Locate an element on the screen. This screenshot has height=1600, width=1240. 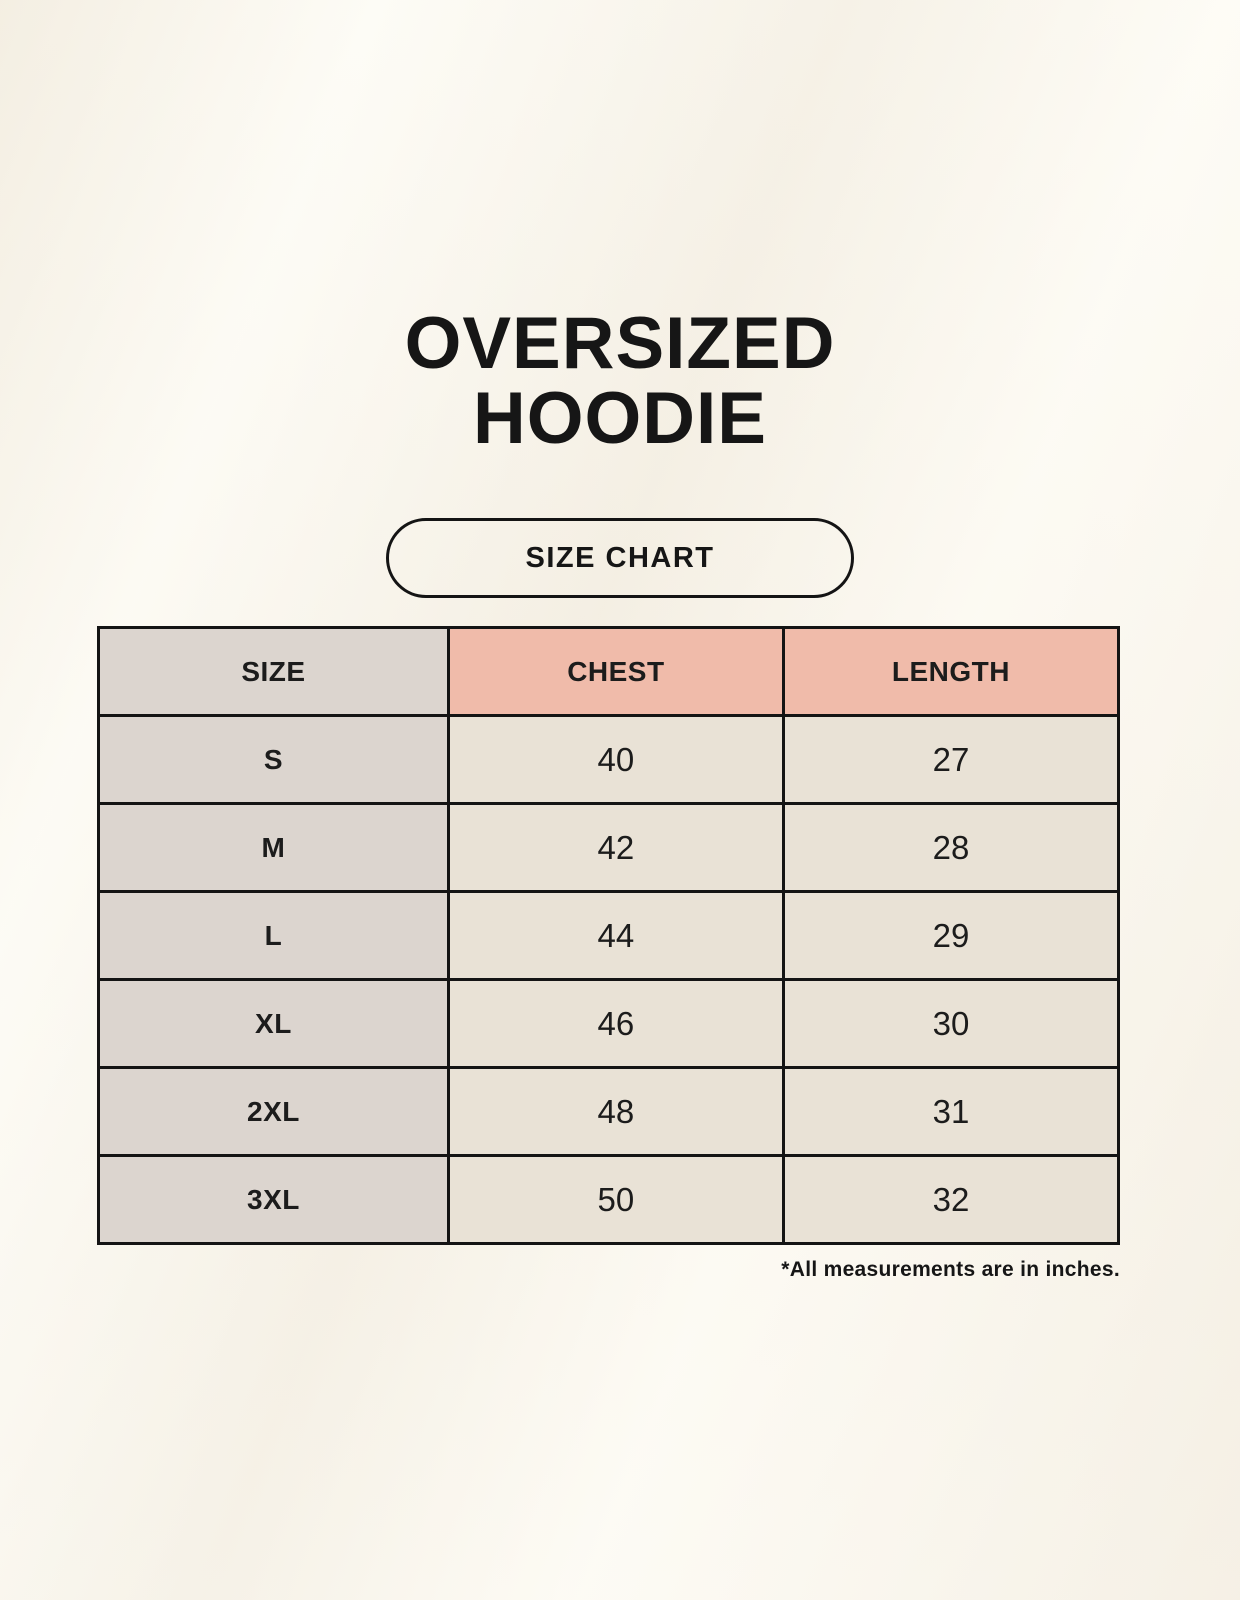
length-cell: 31 is located at coordinates (951, 1112).